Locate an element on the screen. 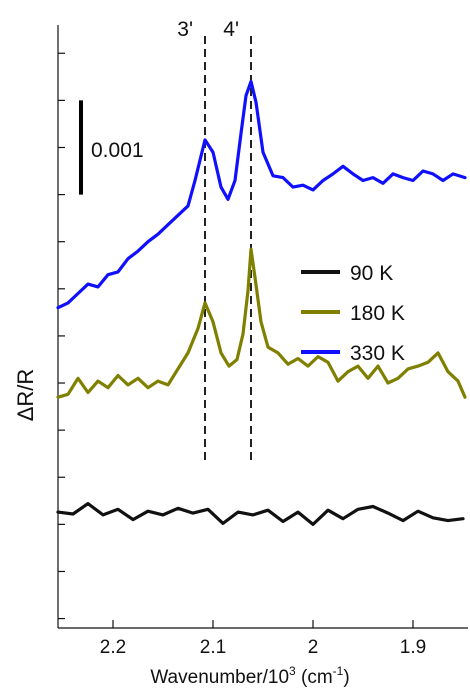 Image resolution: width=470 pixels, height=693 pixels. y-axis-label: ΔR/R is located at coordinates (25, 395).